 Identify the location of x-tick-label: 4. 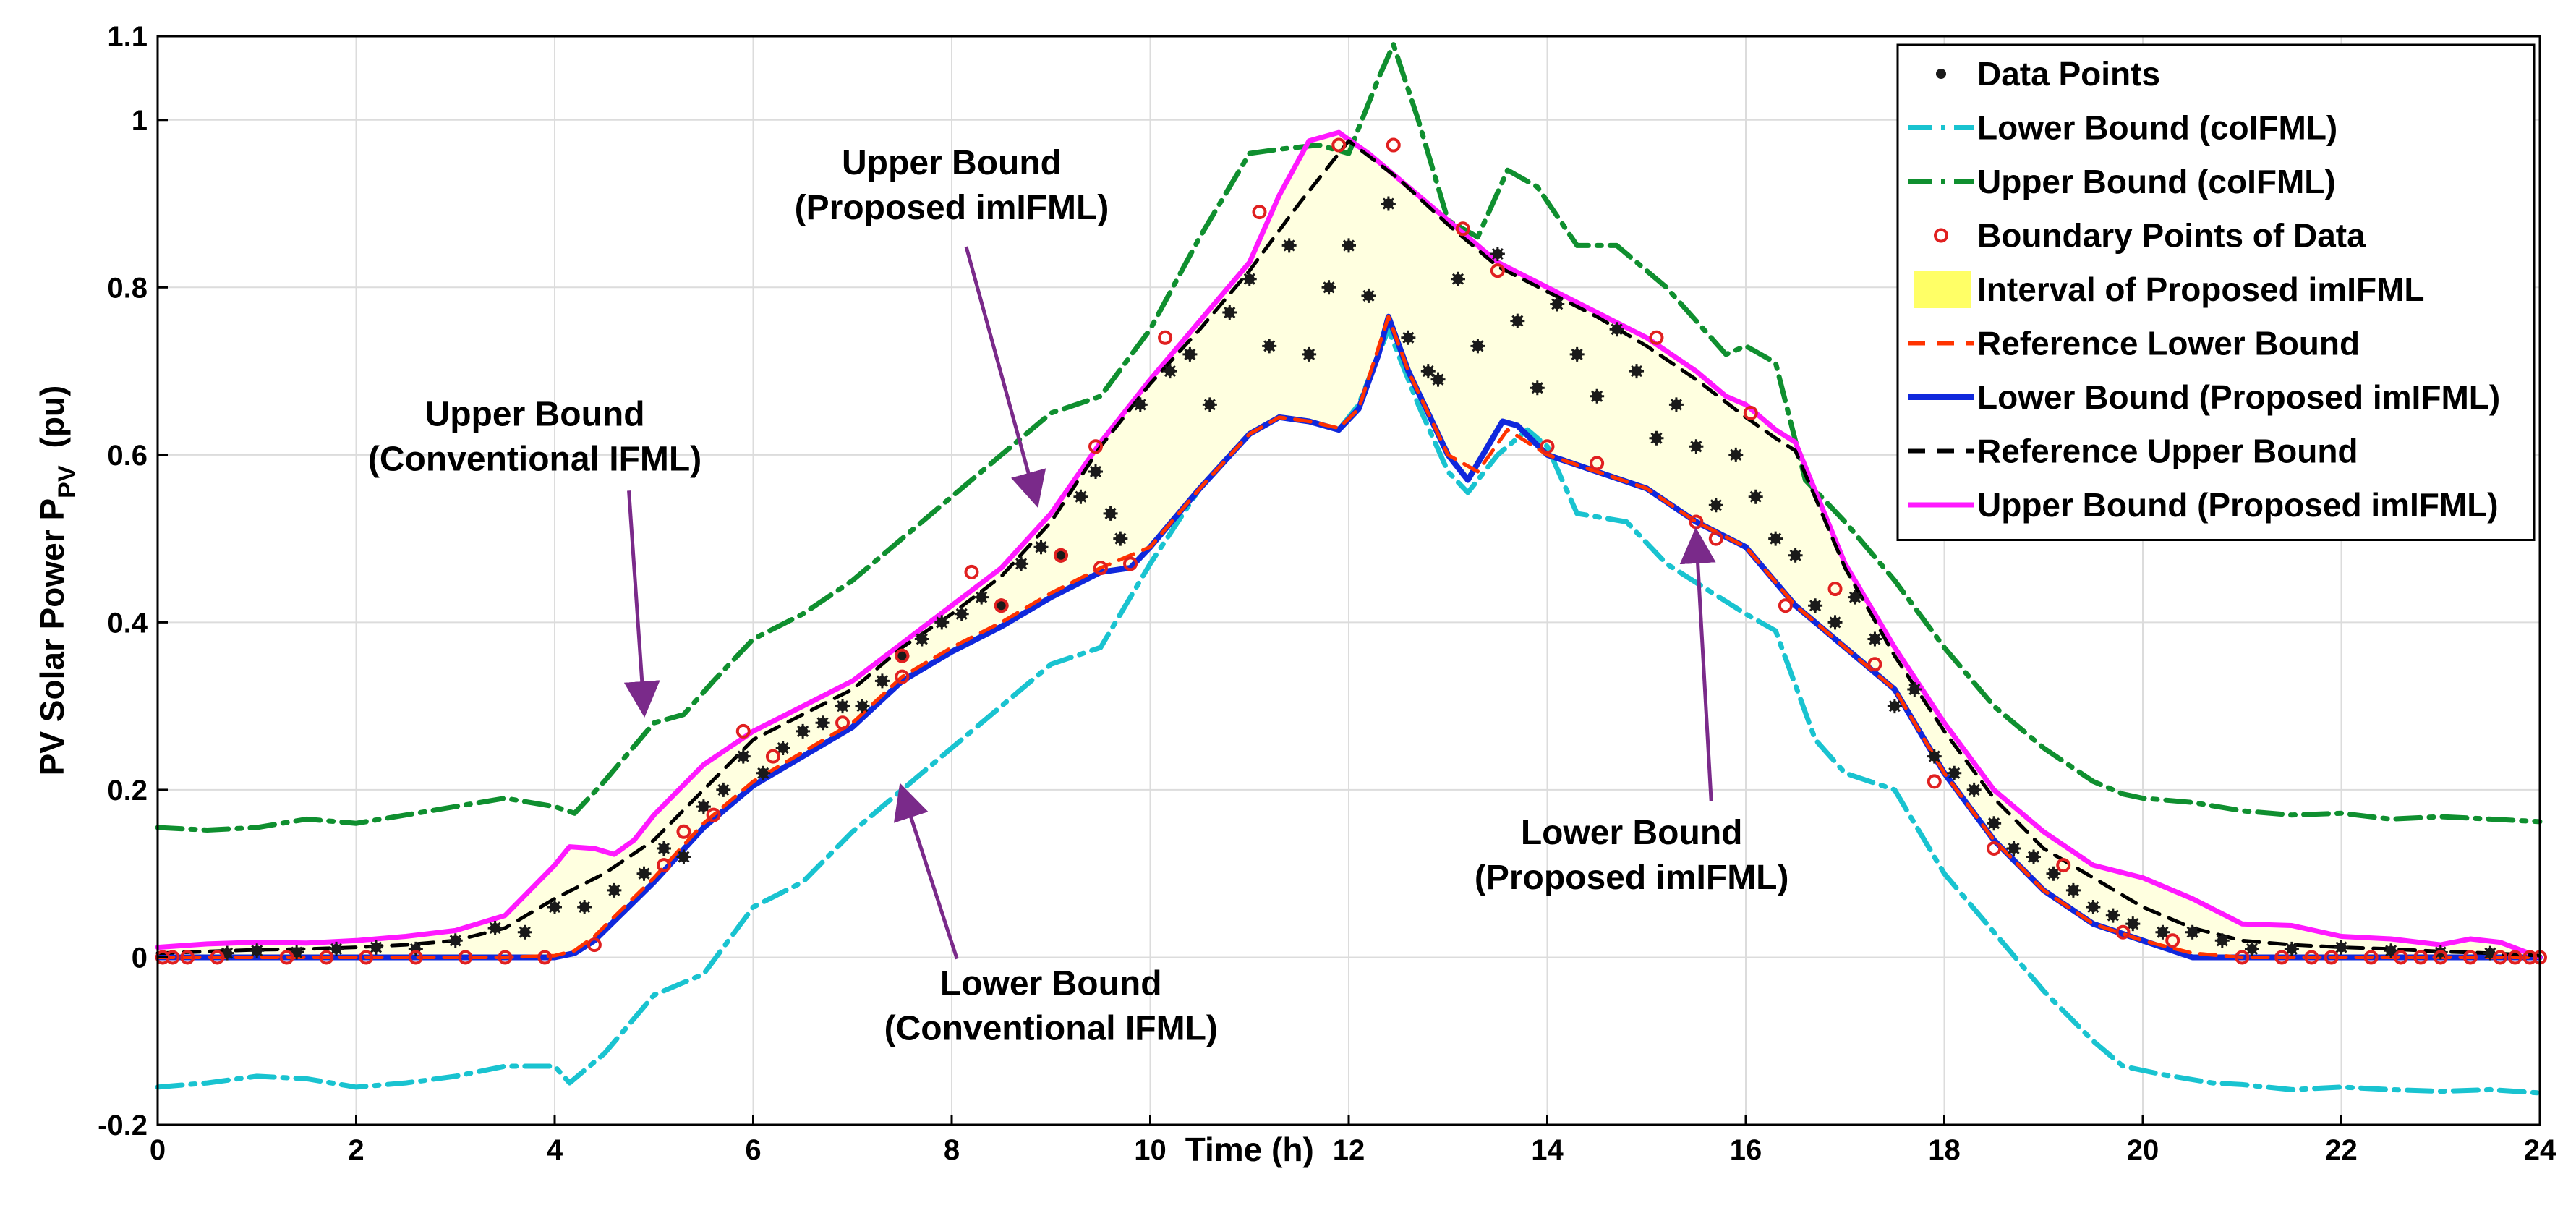
(555, 1150).